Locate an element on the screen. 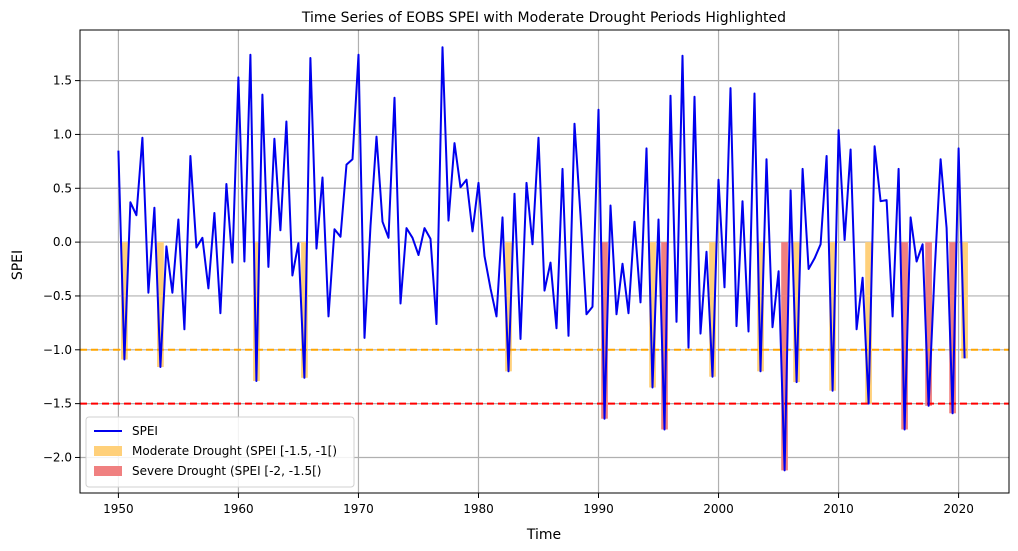 The height and width of the screenshot is (551, 1018). legend-label: Severe Drought (SPEI [-2, -1.5[) is located at coordinates (226, 471).